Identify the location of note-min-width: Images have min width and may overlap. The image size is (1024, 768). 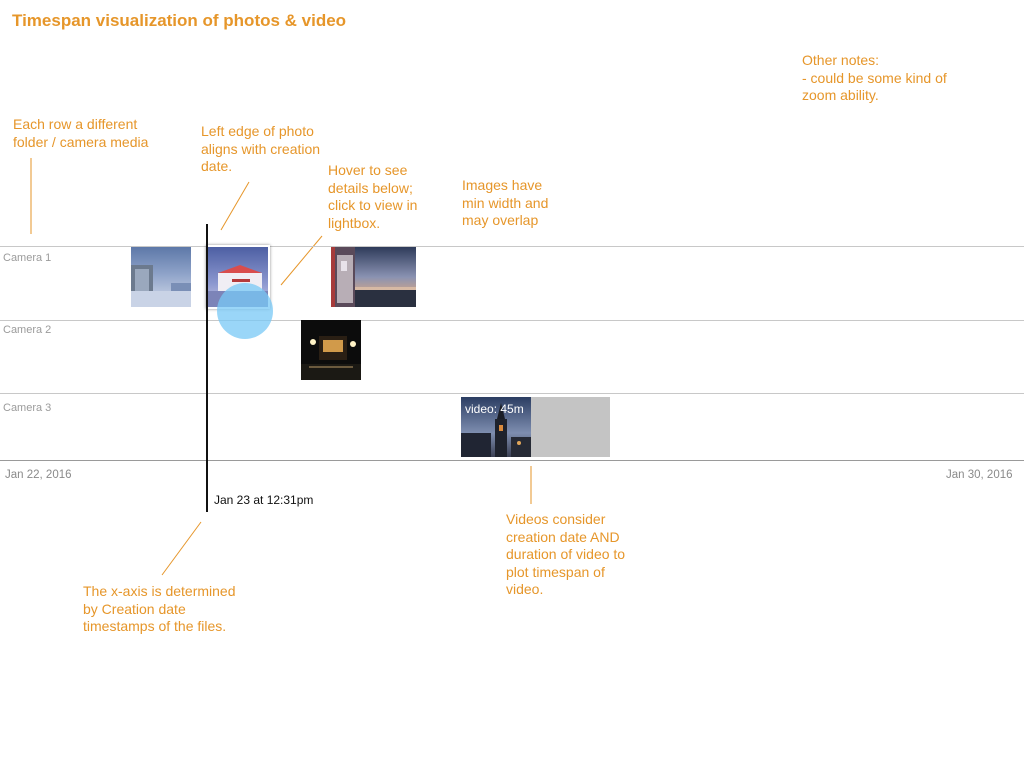
(505, 203).